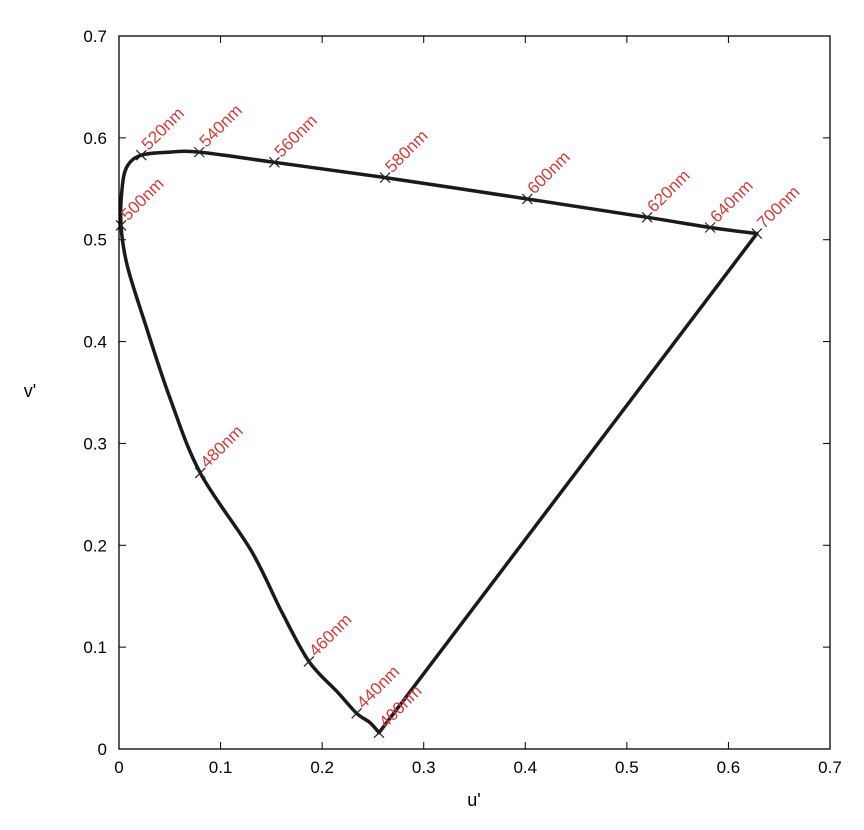 The height and width of the screenshot is (830, 864). What do you see at coordinates (118, 767) in the screenshot?
I see `x-tick-label: 0` at bounding box center [118, 767].